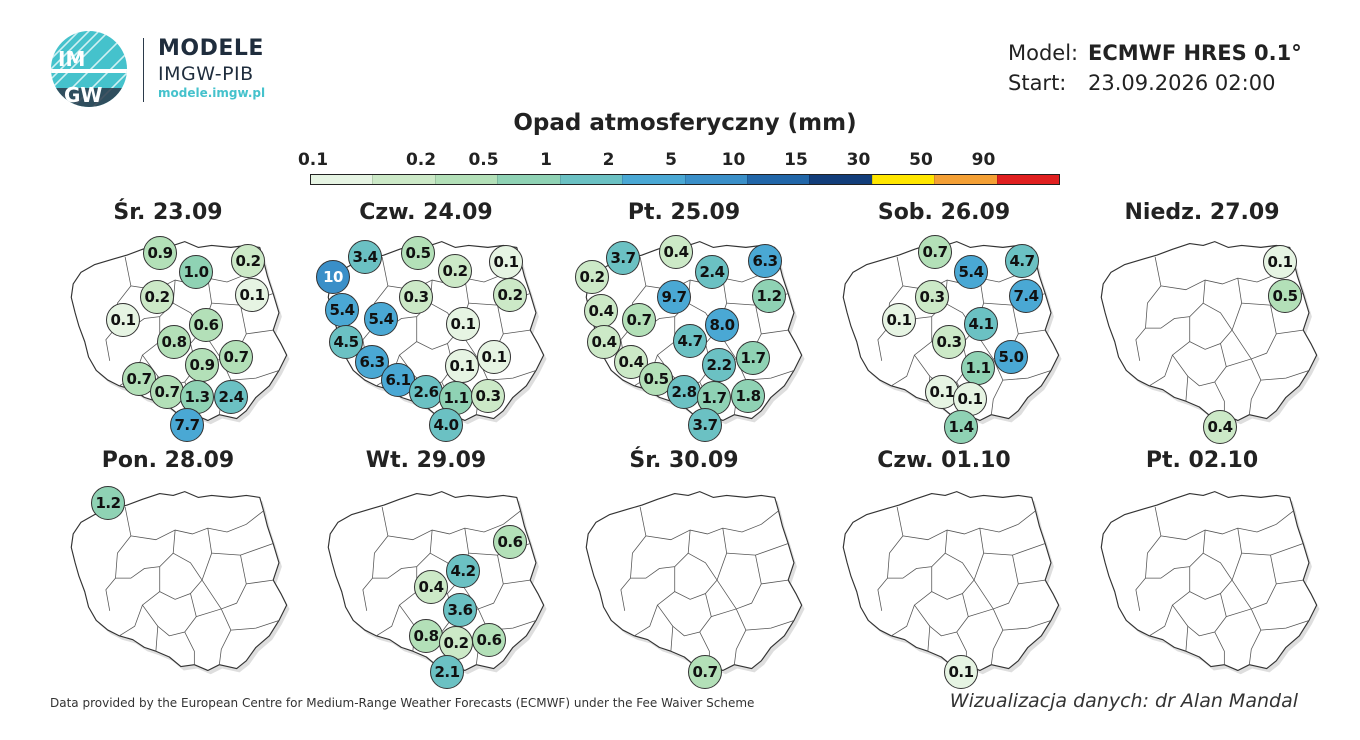  What do you see at coordinates (714, 398) in the screenshot?
I see `precipitation-marker: 1.7` at bounding box center [714, 398].